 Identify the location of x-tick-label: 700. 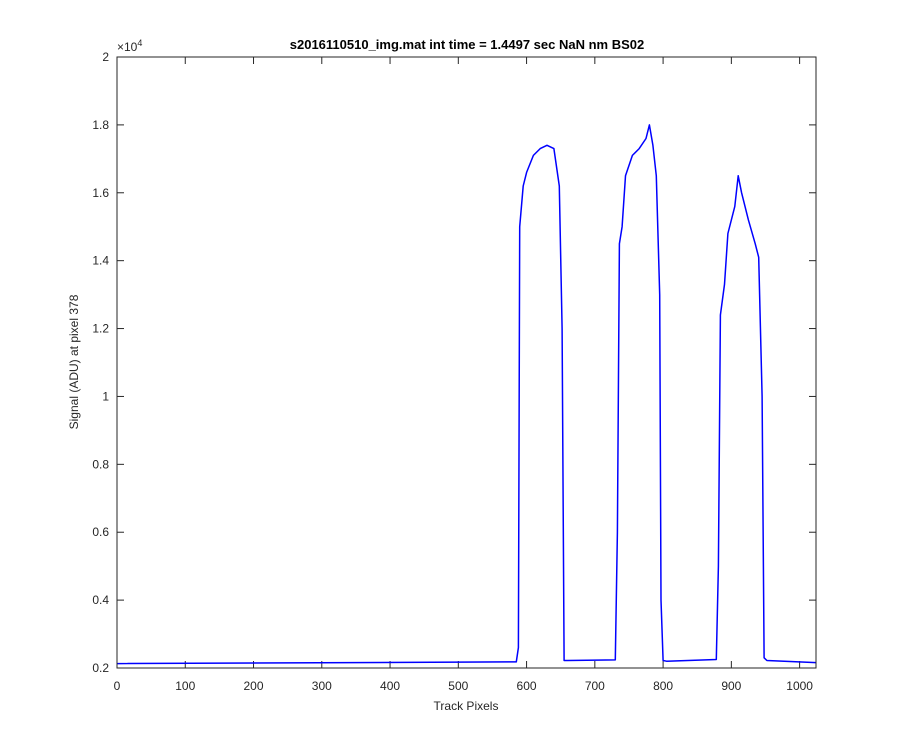
(595, 686).